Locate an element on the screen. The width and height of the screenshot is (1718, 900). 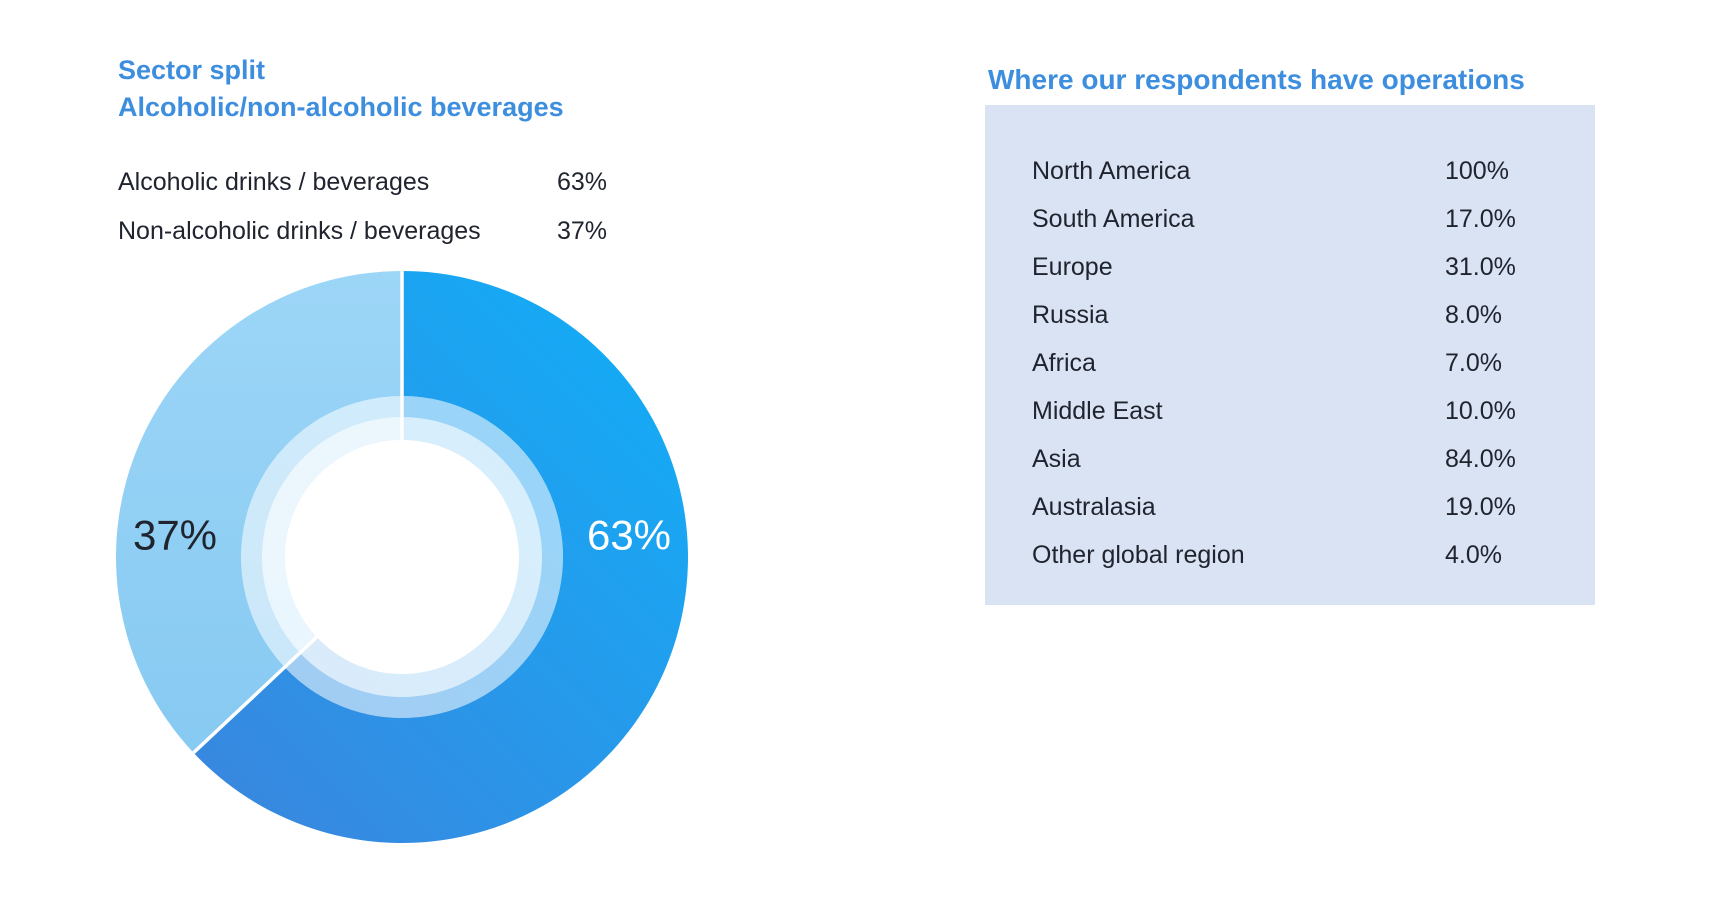
legend-value: 63% is located at coordinates (581, 182).